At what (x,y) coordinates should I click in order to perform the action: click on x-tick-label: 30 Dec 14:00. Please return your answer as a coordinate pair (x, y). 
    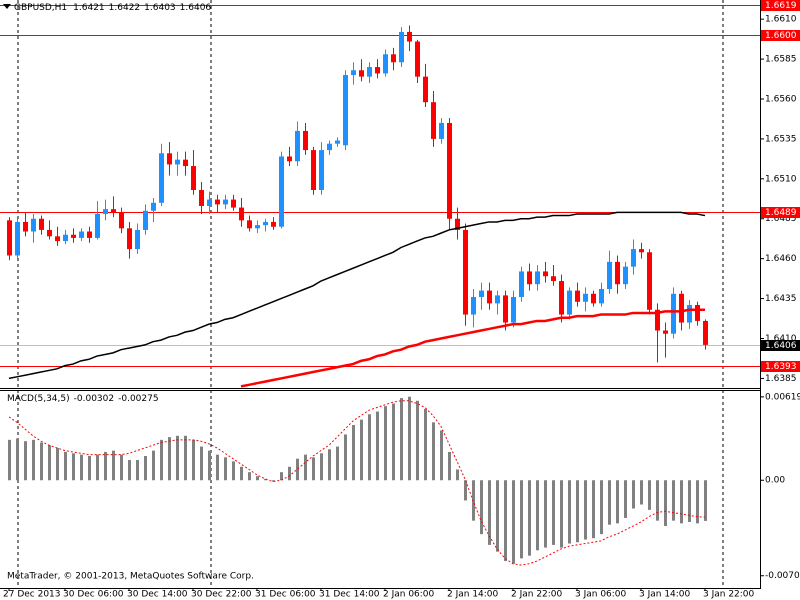
    Looking at the image, I should click on (157, 595).